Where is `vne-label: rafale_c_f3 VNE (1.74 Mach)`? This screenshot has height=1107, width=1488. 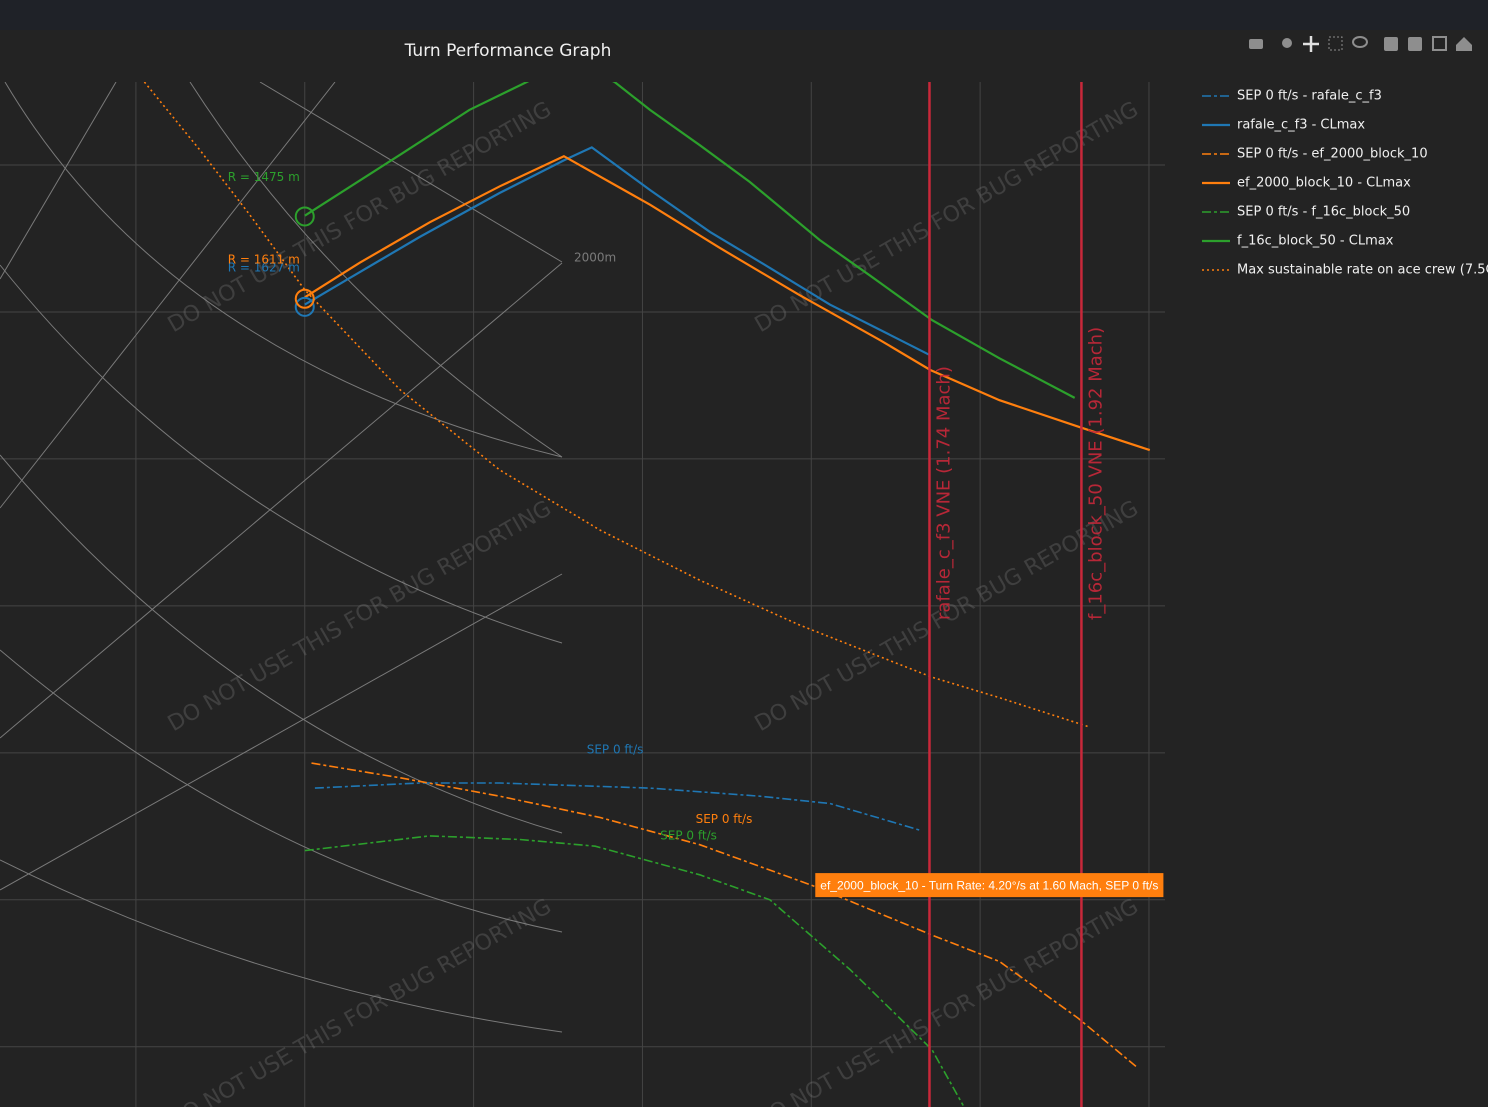 vne-label: rafale_c_f3 VNE (1.74 Mach) is located at coordinates (943, 493).